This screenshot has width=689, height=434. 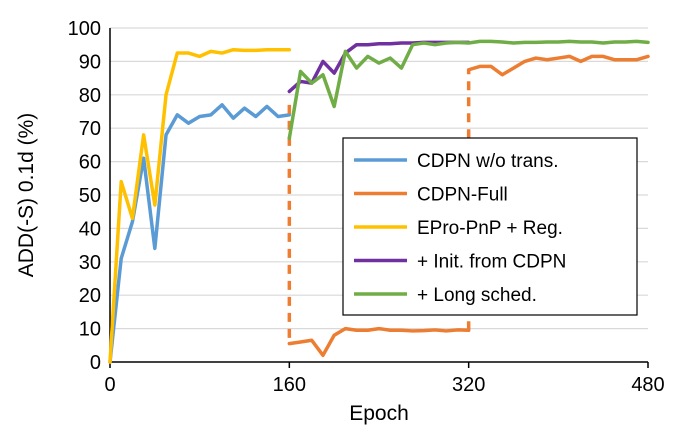 What do you see at coordinates (90, 296) in the screenshot?
I see `y-tick-label: 20` at bounding box center [90, 296].